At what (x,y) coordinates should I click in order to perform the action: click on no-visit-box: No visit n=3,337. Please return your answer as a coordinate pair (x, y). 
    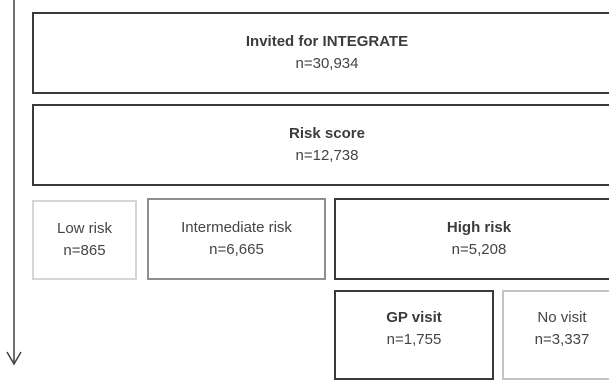
    Looking at the image, I should click on (555, 335).